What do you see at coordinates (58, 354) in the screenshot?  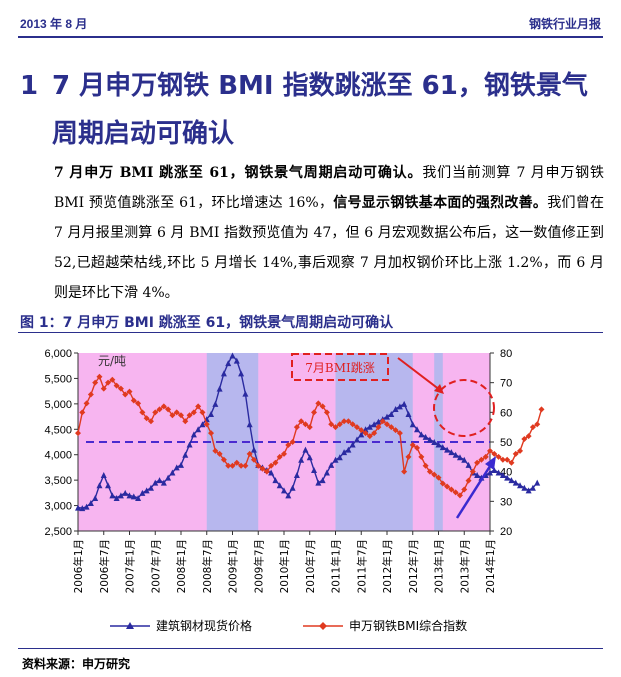 I see `left-tick-label: 6,000` at bounding box center [58, 354].